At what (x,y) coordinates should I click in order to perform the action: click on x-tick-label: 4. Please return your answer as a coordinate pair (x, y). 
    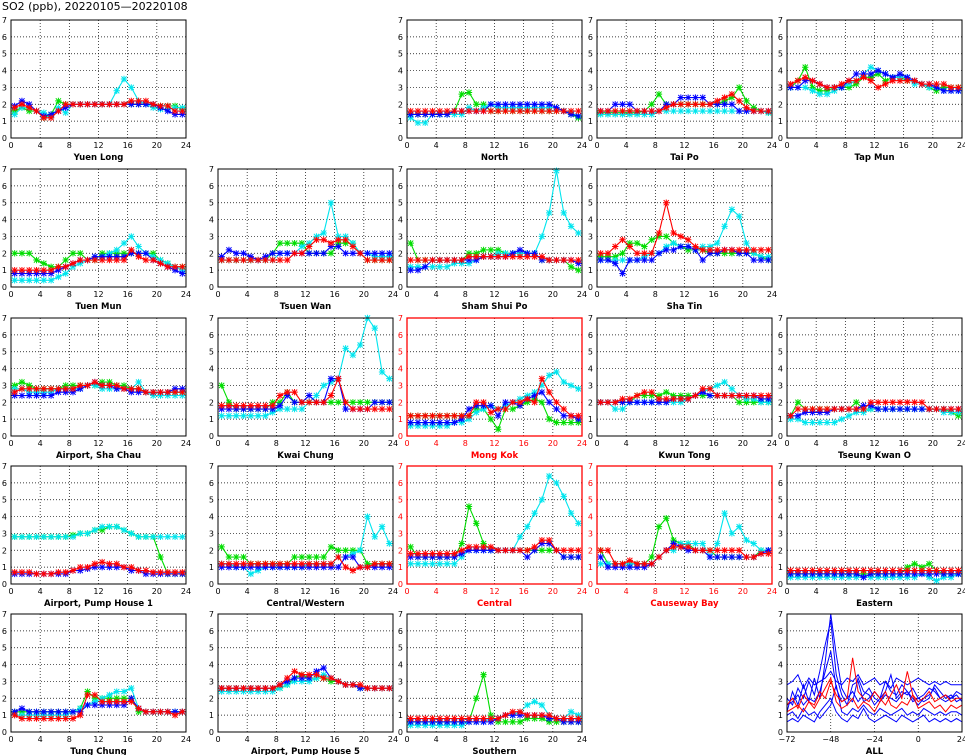
    Looking at the image, I should click on (247, 294).